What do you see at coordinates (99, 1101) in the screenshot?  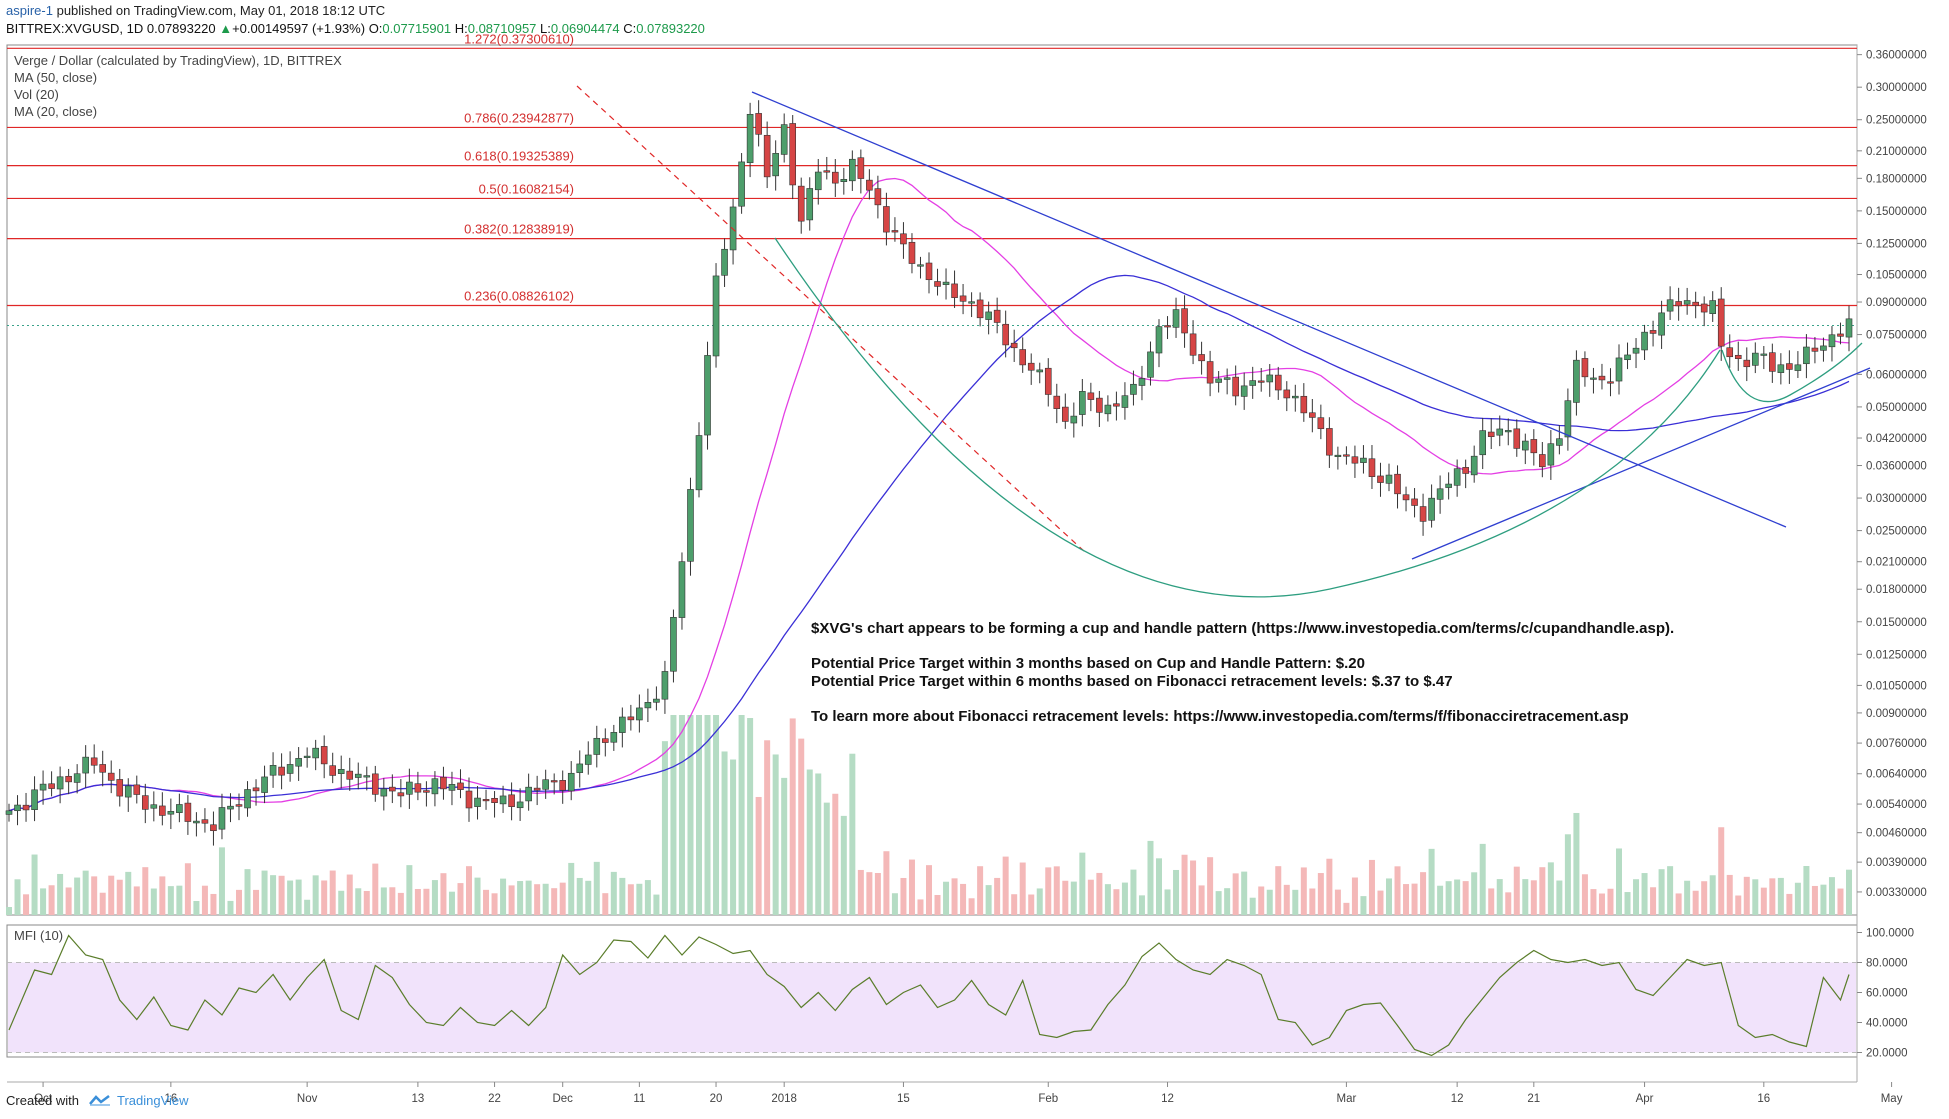 I see `tradingview-logo-icon` at bounding box center [99, 1101].